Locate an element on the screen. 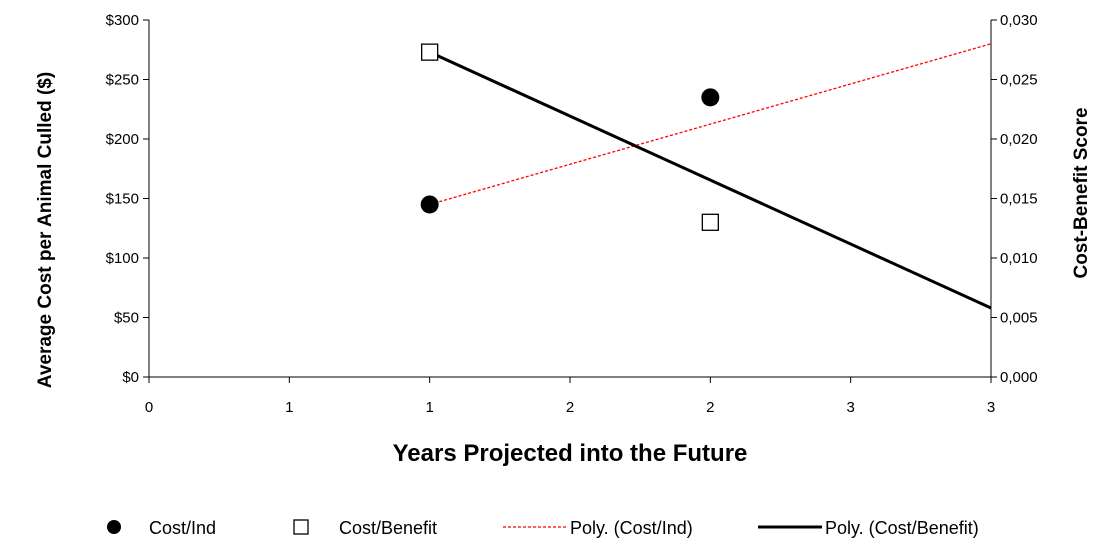  right-y-tick-label: 0,015 is located at coordinates (1019, 199).